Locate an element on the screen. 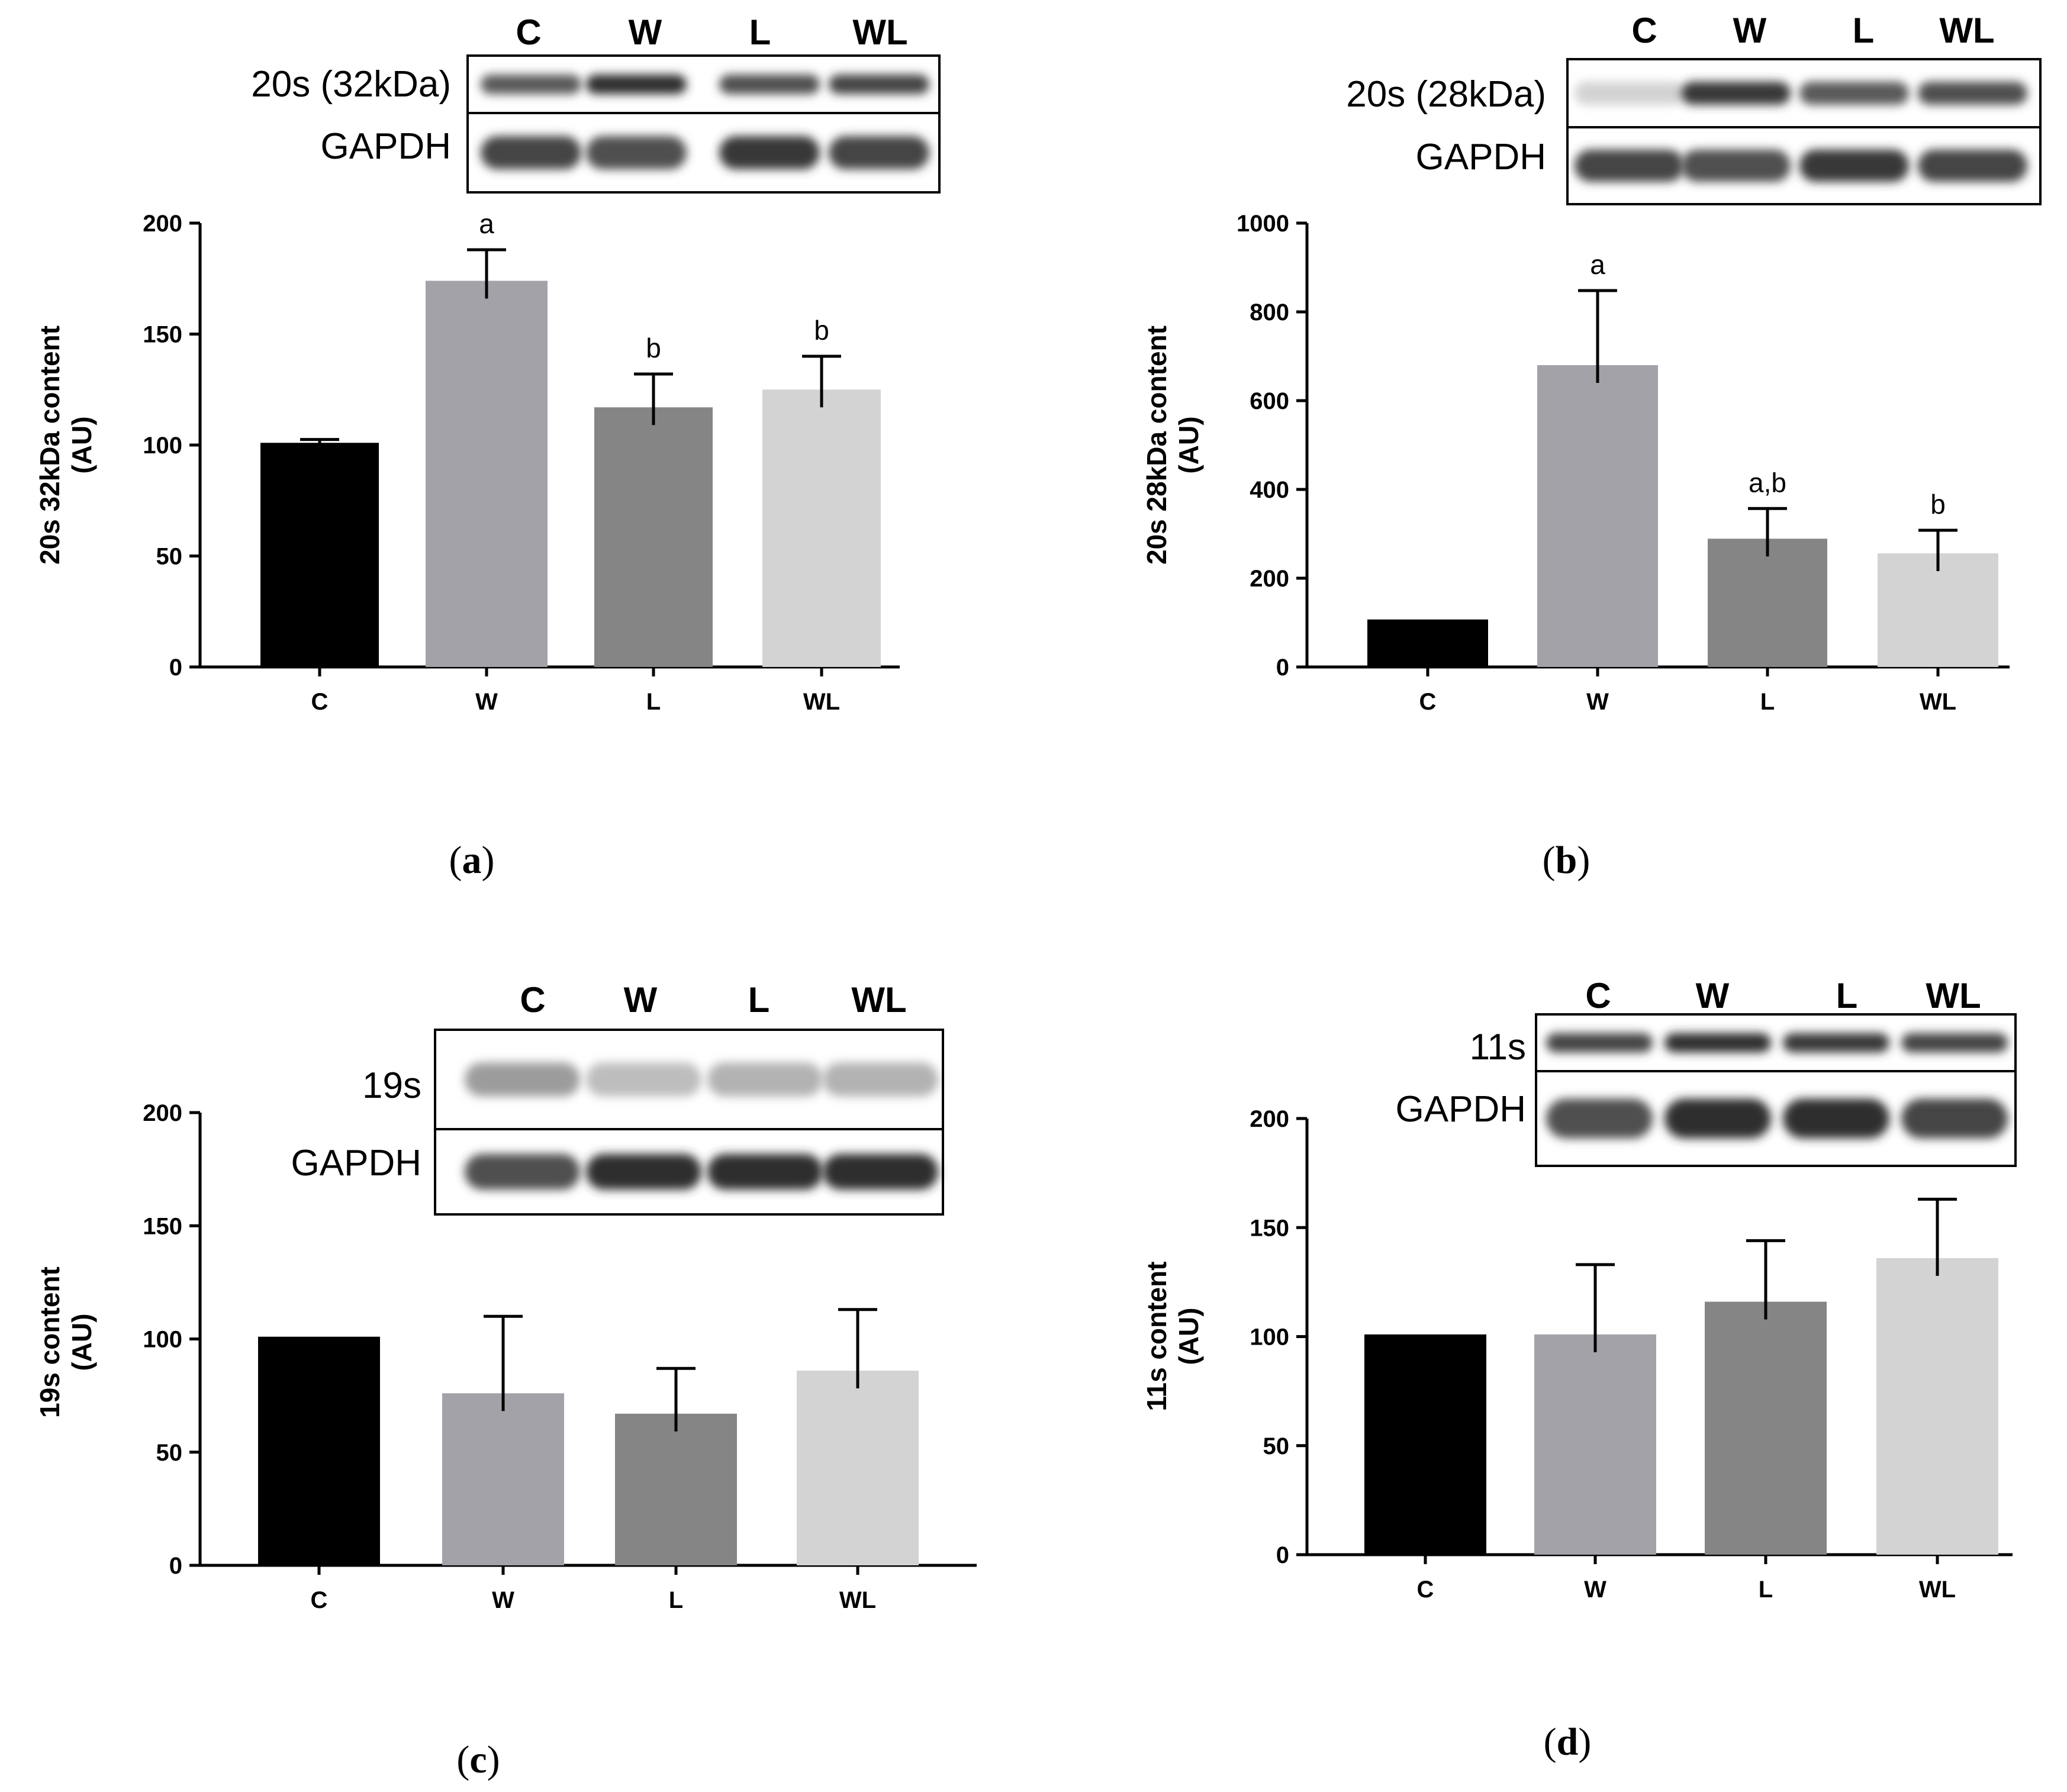 Image resolution: width=2067 pixels, height=1792 pixels. panel-label: (c) is located at coordinates (478, 1759).